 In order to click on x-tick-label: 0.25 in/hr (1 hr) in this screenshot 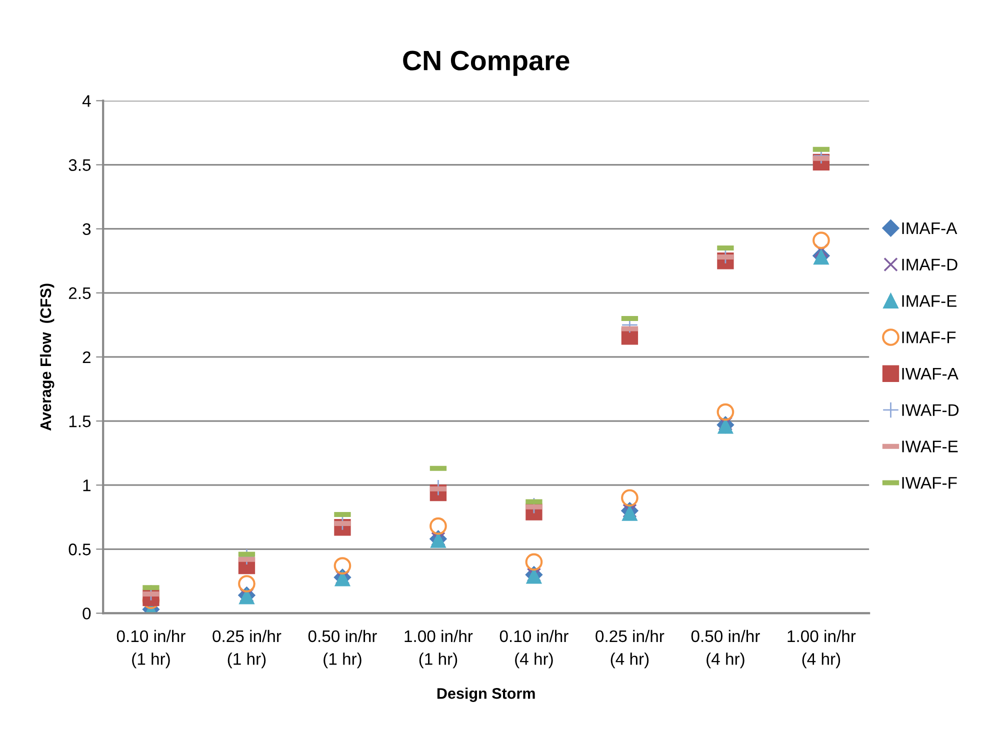, I will do `click(247, 649)`.